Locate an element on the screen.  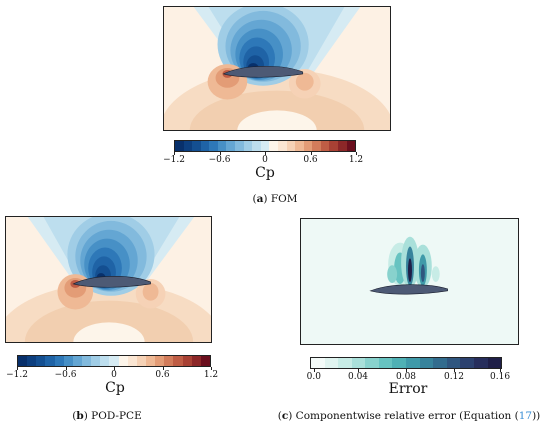
fom-colorbar is located at coordinates (265, 146).